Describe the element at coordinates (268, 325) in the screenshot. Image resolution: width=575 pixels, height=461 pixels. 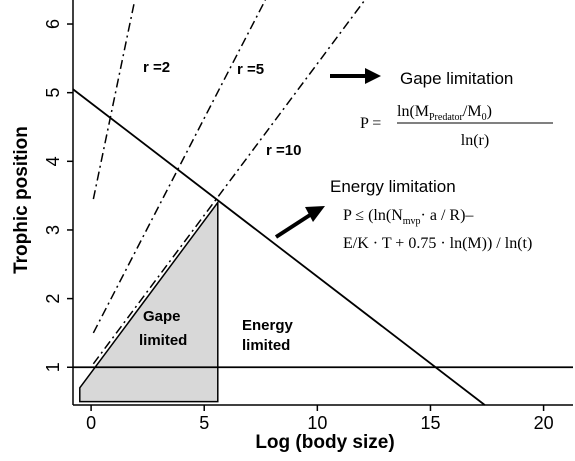
I see `label-energy-limited-1: Energy` at that location.